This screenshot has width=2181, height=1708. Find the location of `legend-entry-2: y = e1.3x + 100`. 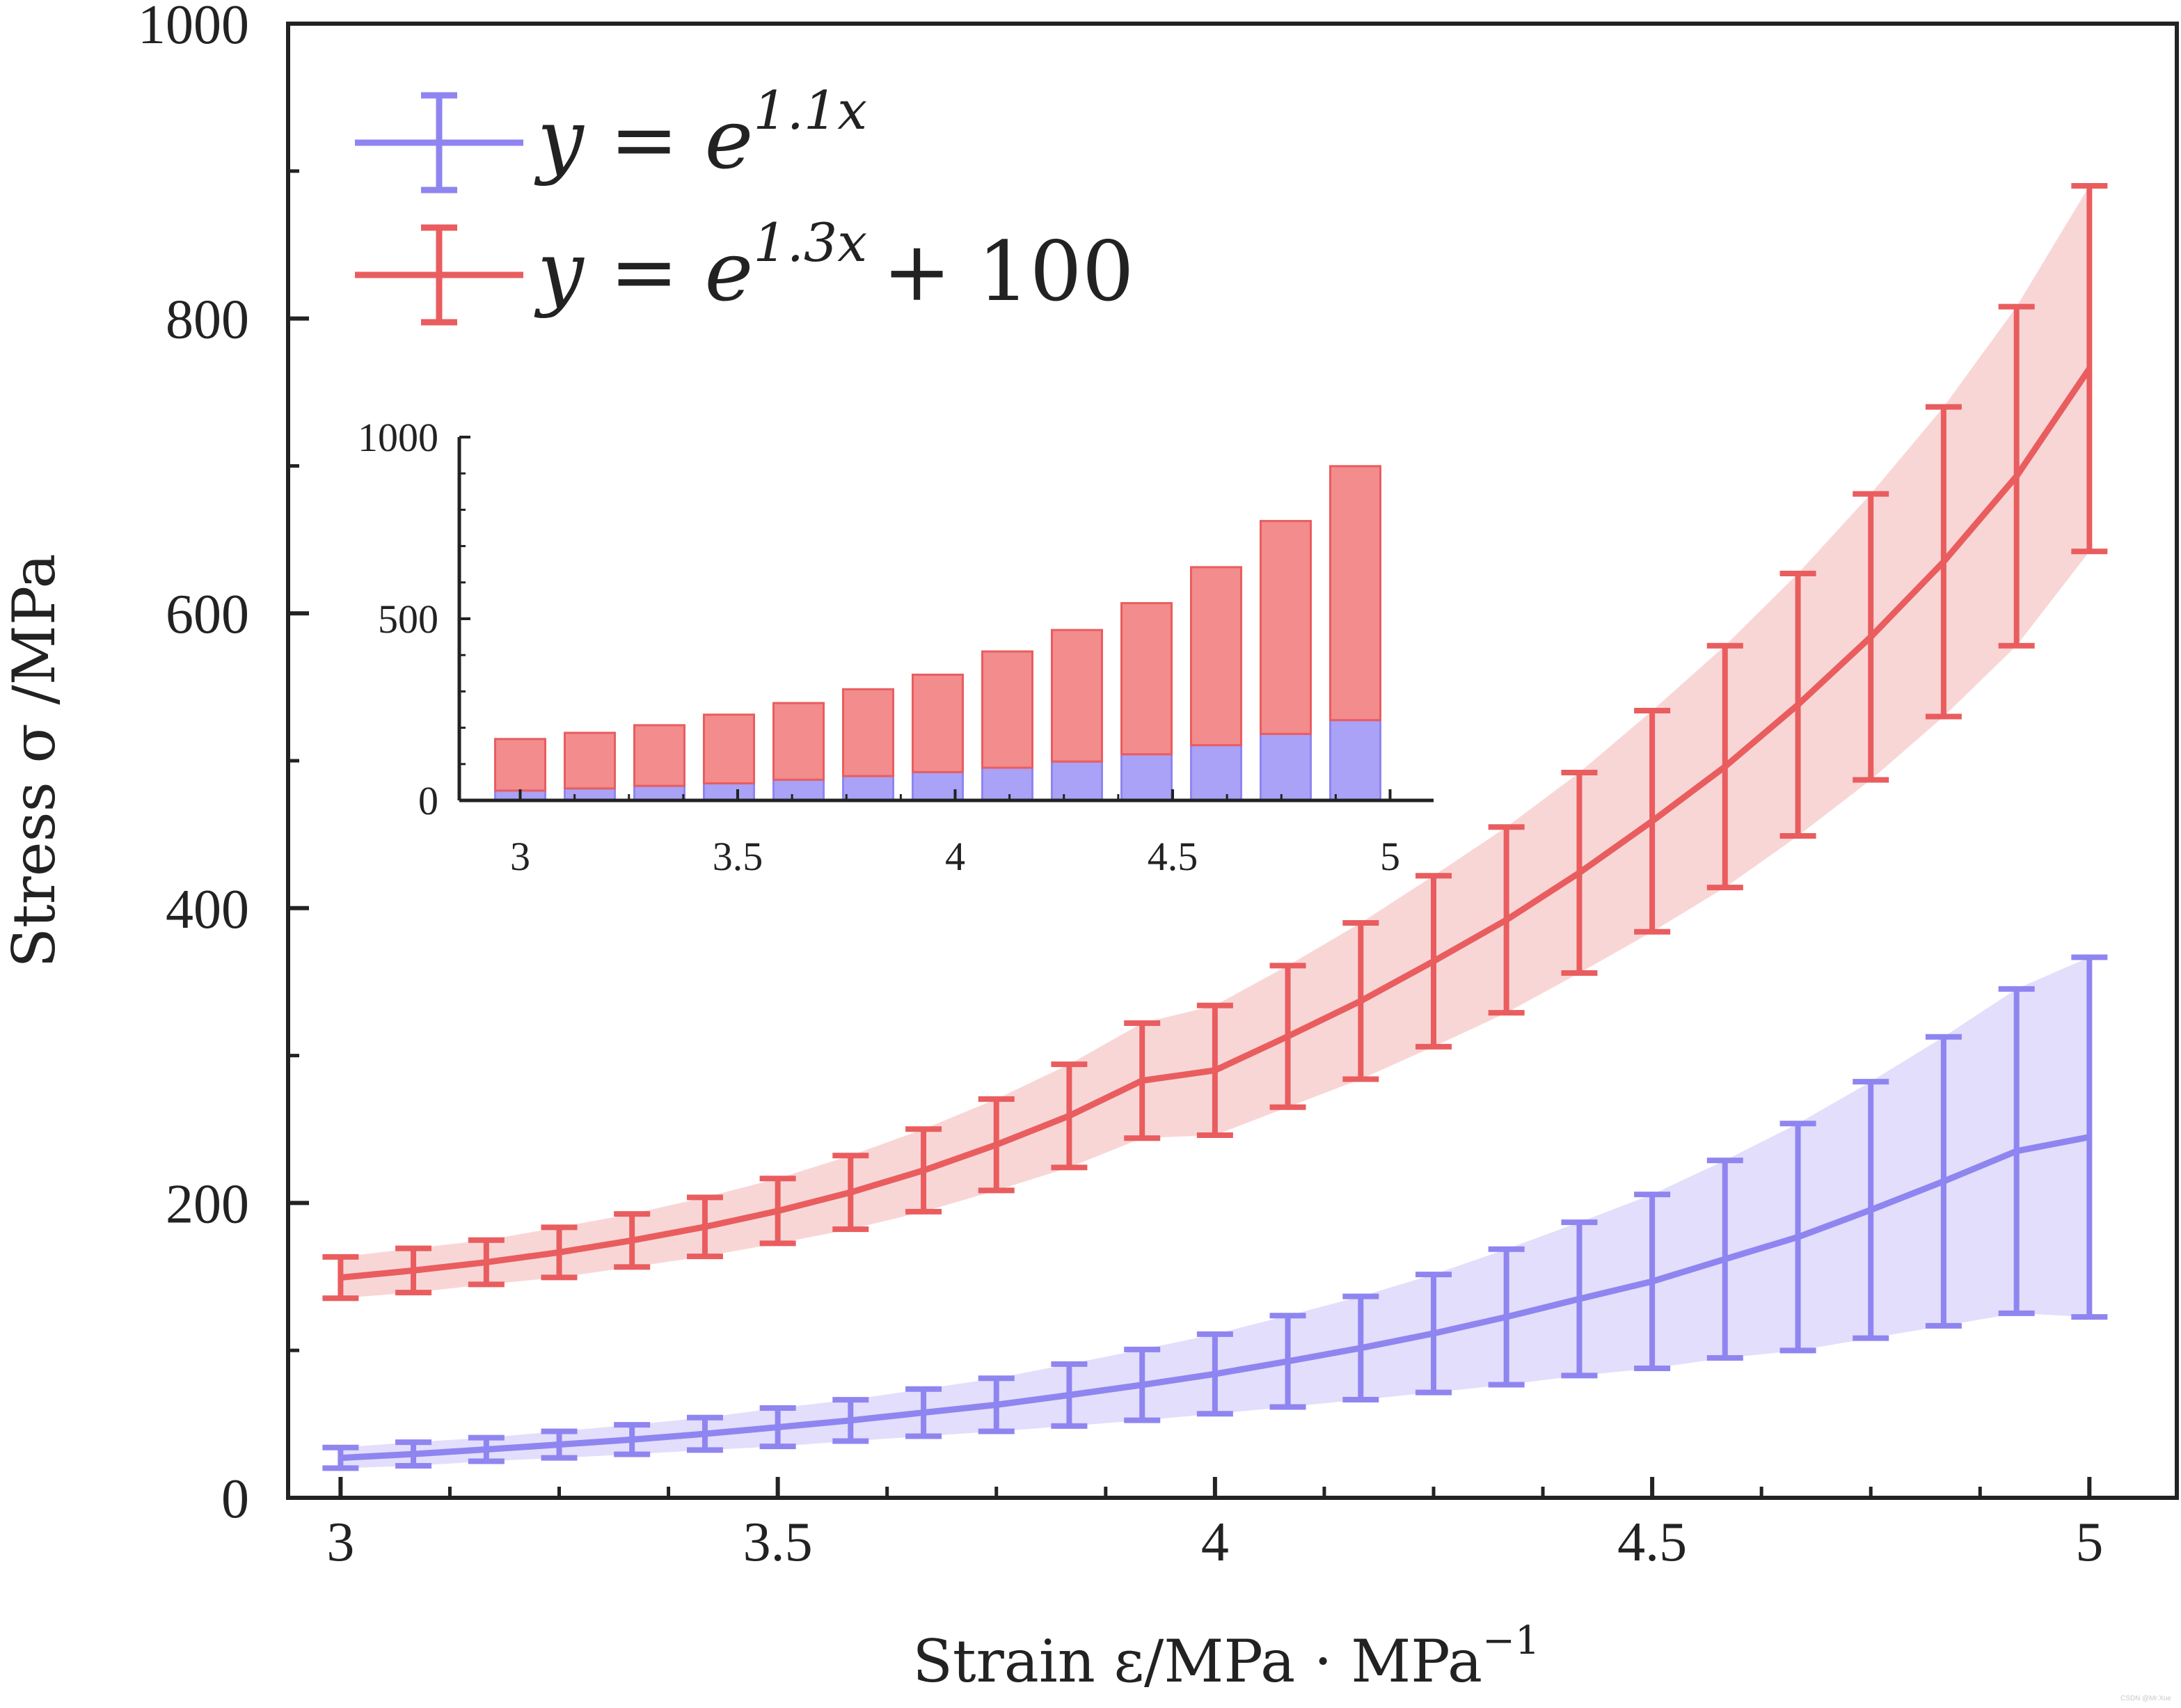

legend-entry-2: y = e1.3x + 100 is located at coordinates (744, 269).